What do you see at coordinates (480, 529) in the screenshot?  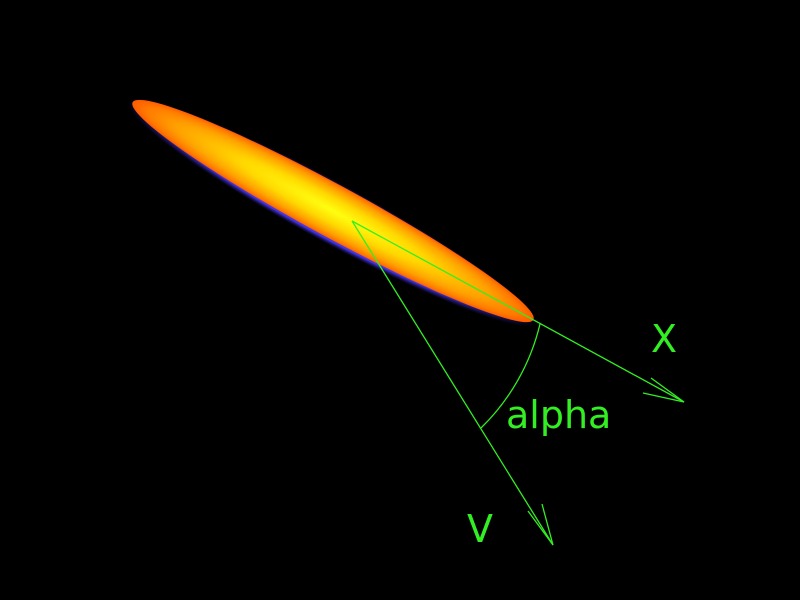 I see `velocity-label: V` at bounding box center [480, 529].